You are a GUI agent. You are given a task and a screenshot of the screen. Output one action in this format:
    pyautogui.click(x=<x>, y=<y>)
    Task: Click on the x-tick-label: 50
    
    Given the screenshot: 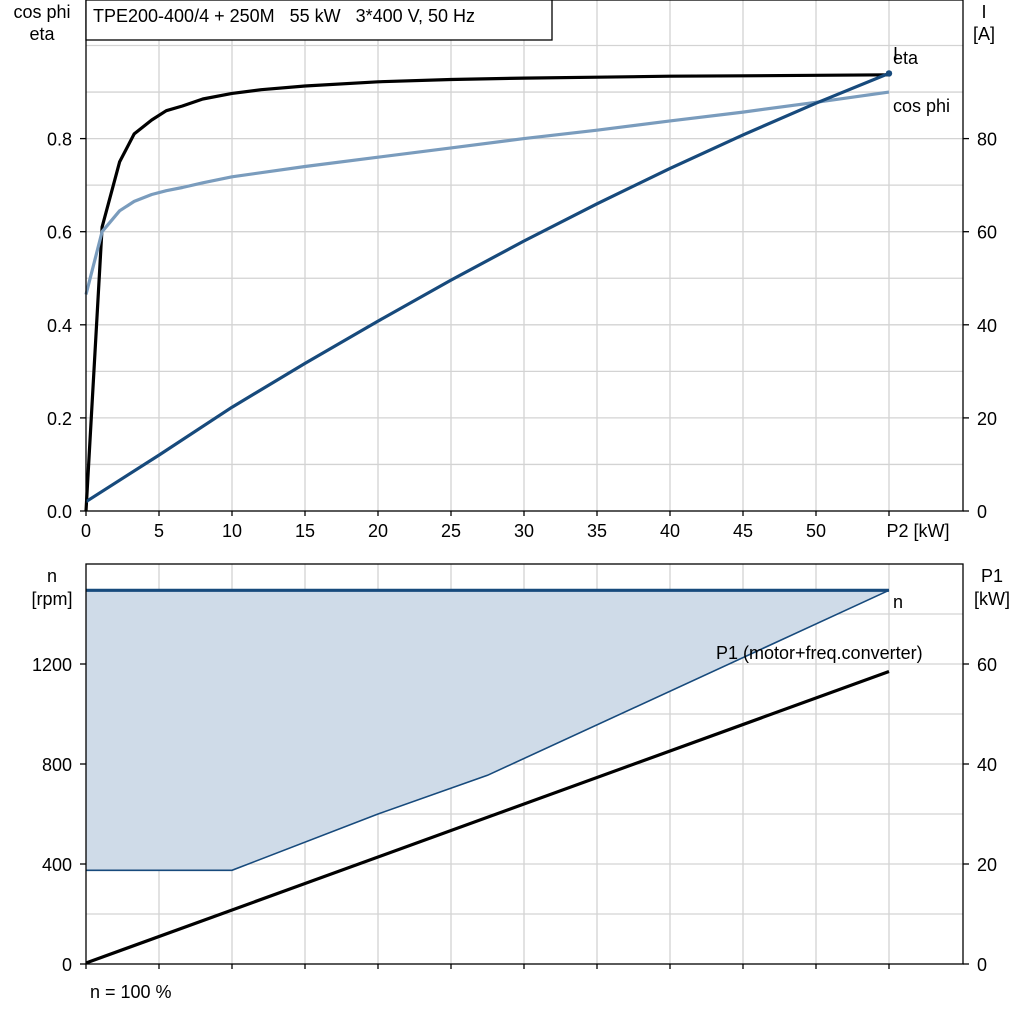 What is the action you would take?
    pyautogui.click(x=816, y=531)
    